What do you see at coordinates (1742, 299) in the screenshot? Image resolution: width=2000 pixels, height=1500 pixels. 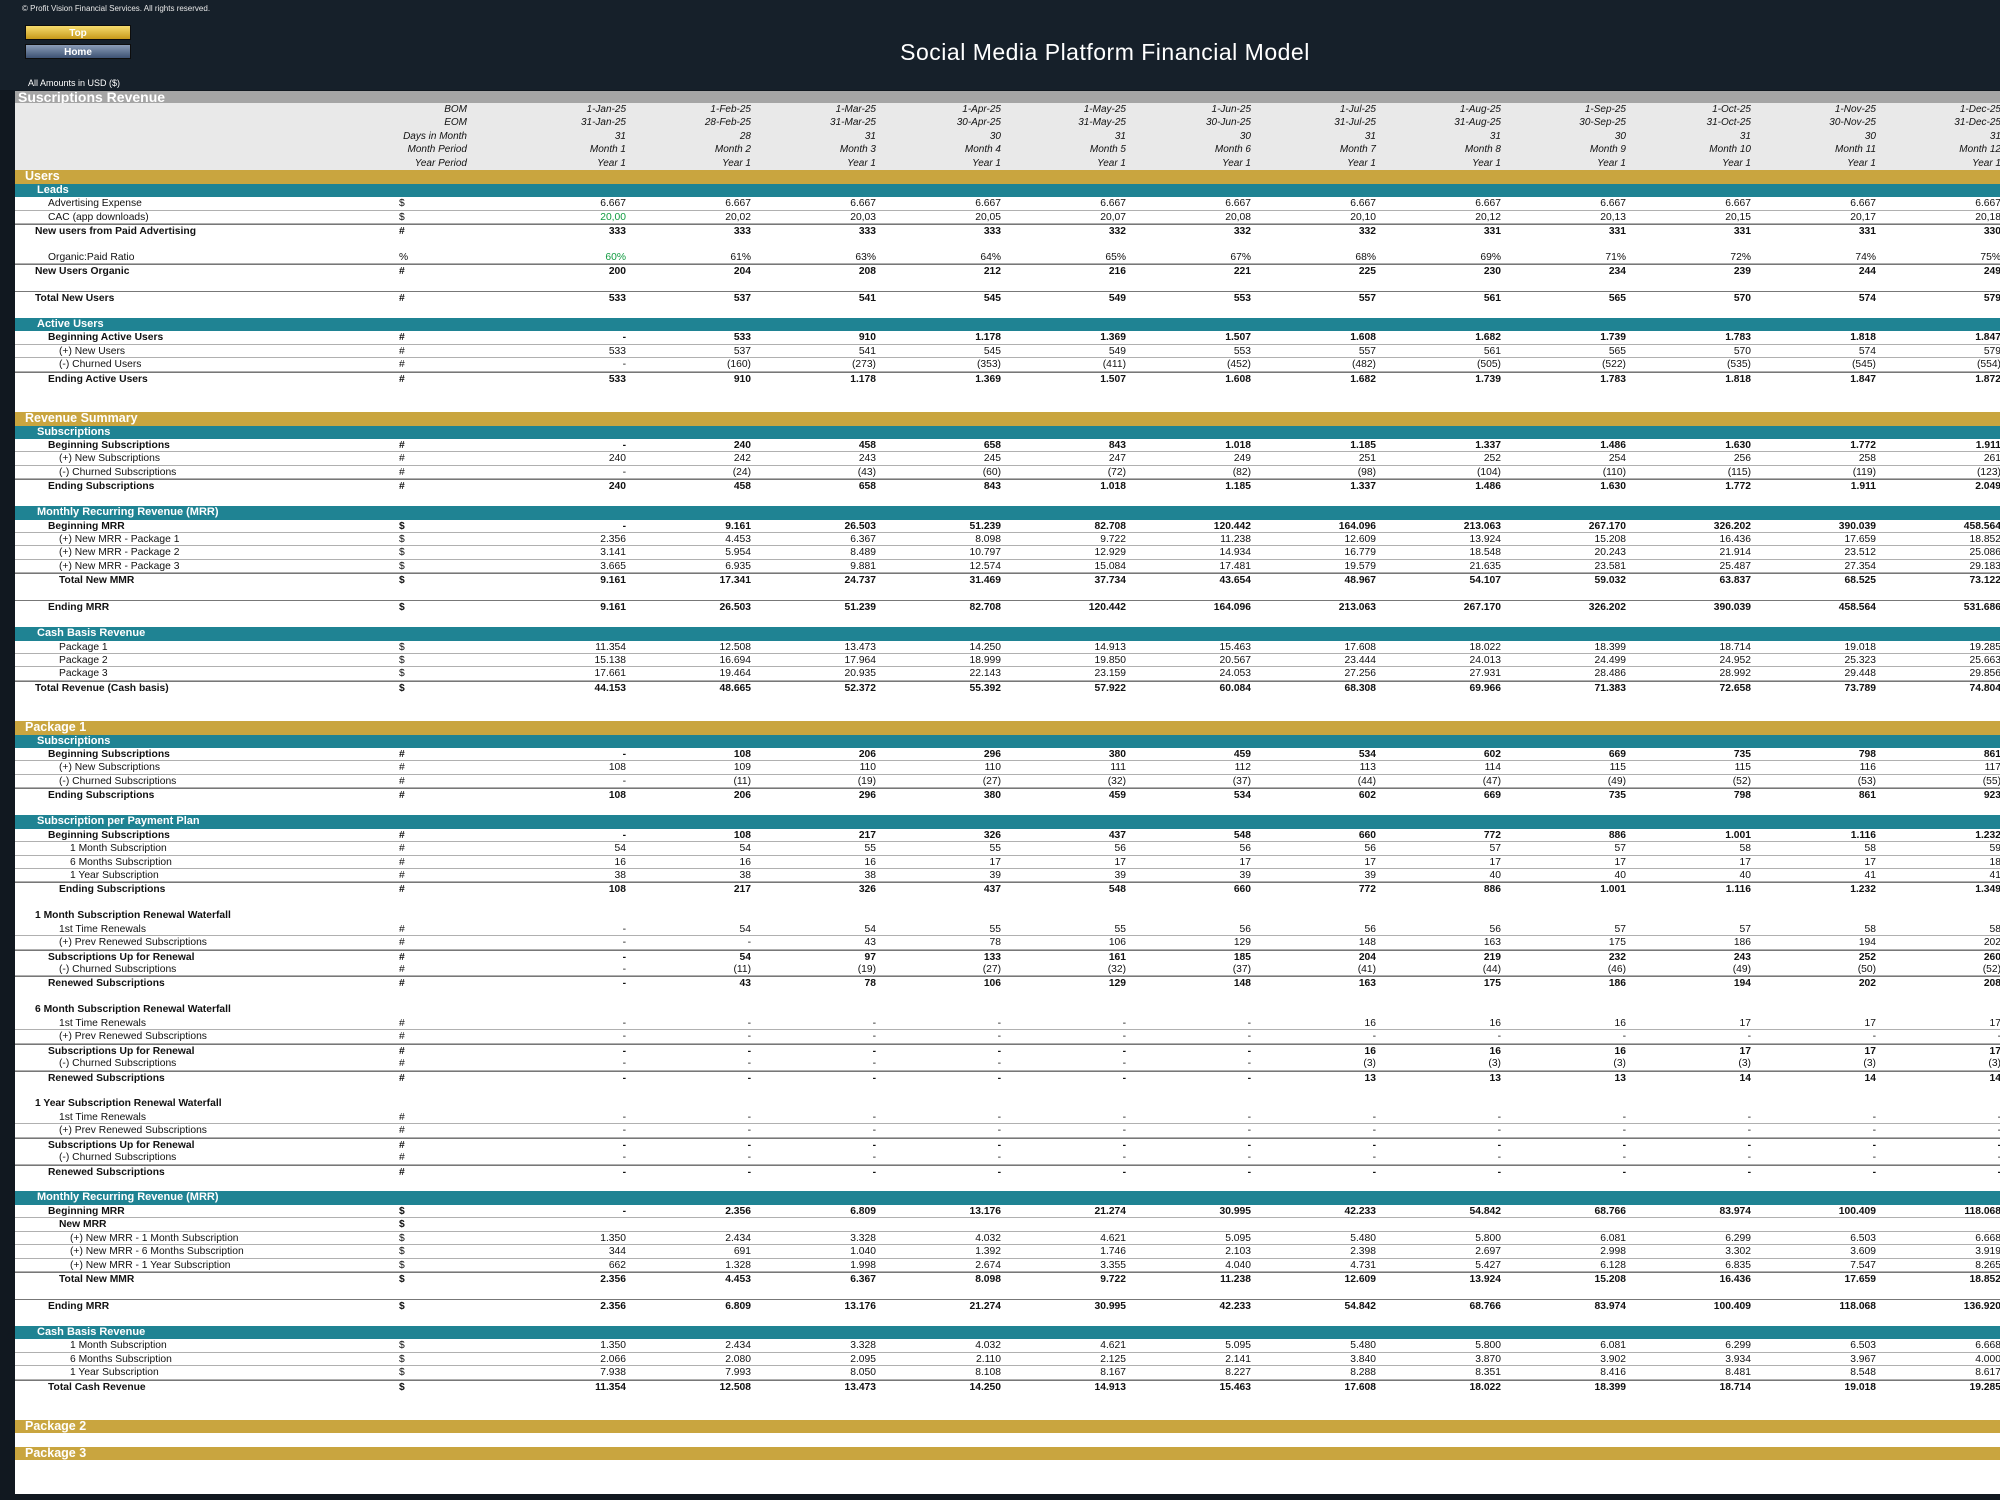 I see `table-cell: 570` at bounding box center [1742, 299].